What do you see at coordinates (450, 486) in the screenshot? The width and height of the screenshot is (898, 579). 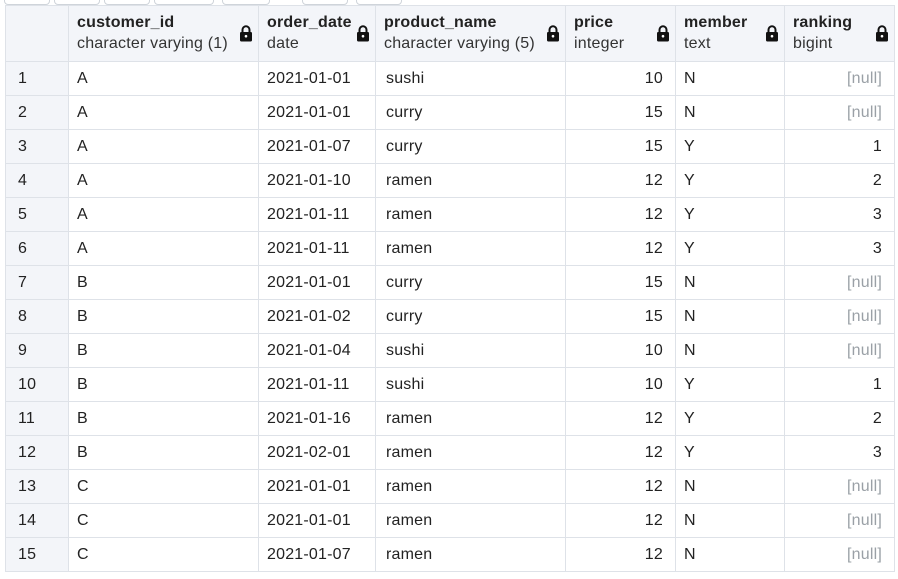 I see `table-row: 13 C 2021-01-01 ramen 12 N [null]` at bounding box center [450, 486].